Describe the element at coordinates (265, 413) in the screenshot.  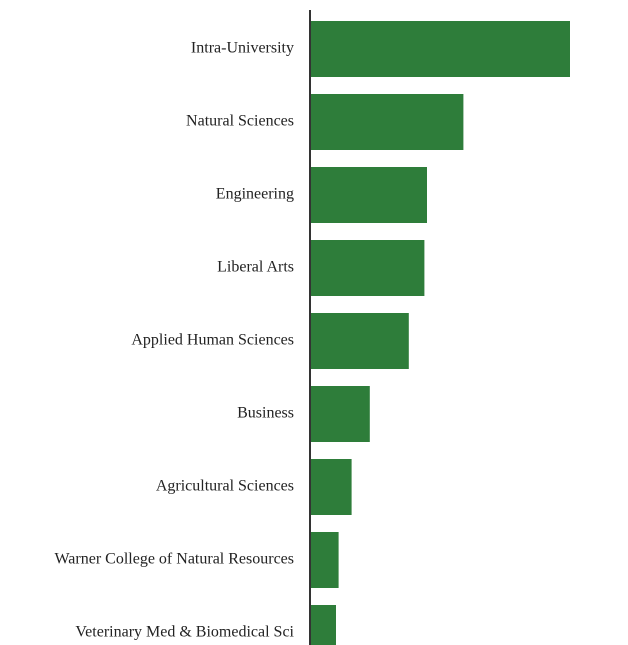
I see `category-label: Business` at that location.